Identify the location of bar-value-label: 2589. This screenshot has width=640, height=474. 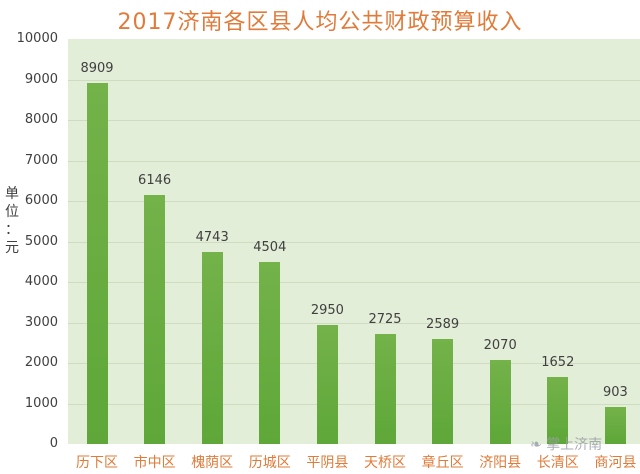
(443, 325).